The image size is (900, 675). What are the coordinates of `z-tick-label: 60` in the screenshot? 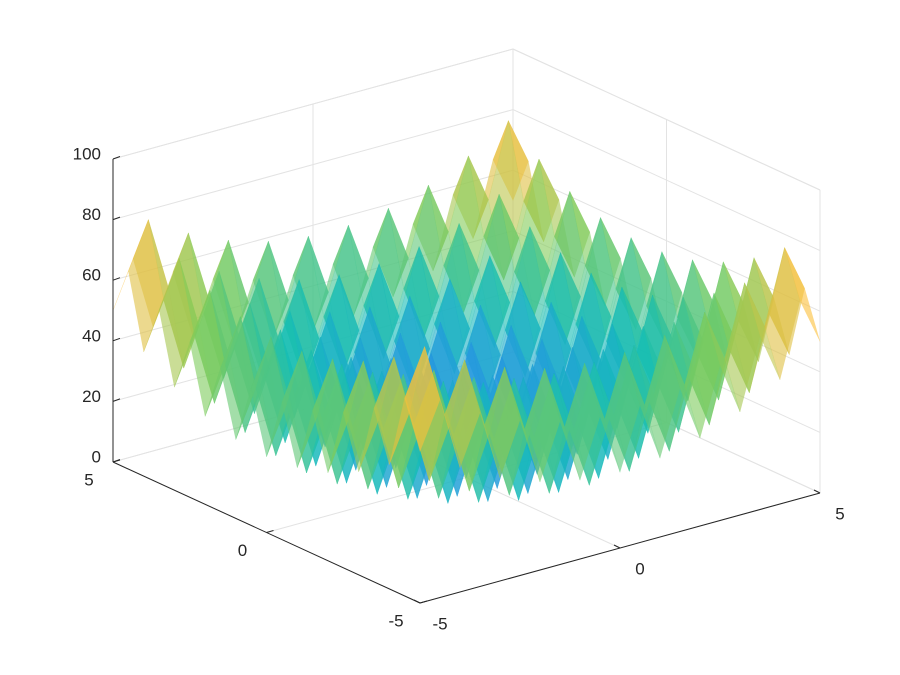 It's located at (91, 275).